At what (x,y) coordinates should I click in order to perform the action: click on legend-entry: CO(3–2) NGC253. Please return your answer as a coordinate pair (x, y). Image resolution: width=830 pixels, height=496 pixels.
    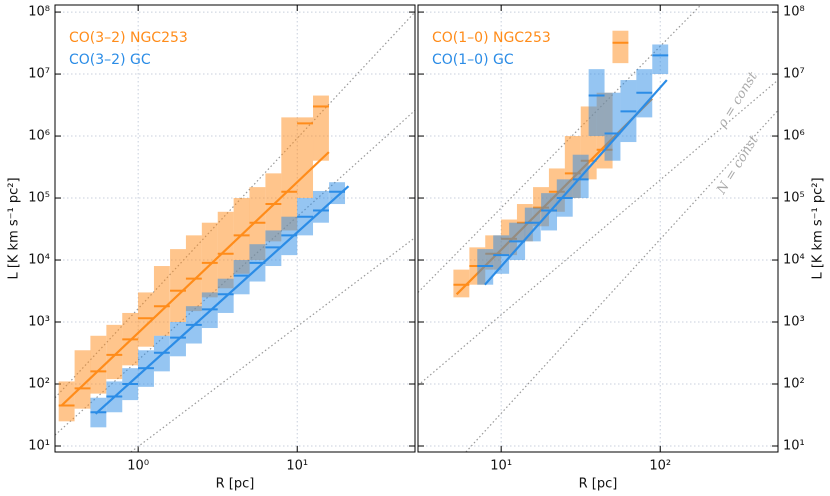
    Looking at the image, I should click on (128, 38).